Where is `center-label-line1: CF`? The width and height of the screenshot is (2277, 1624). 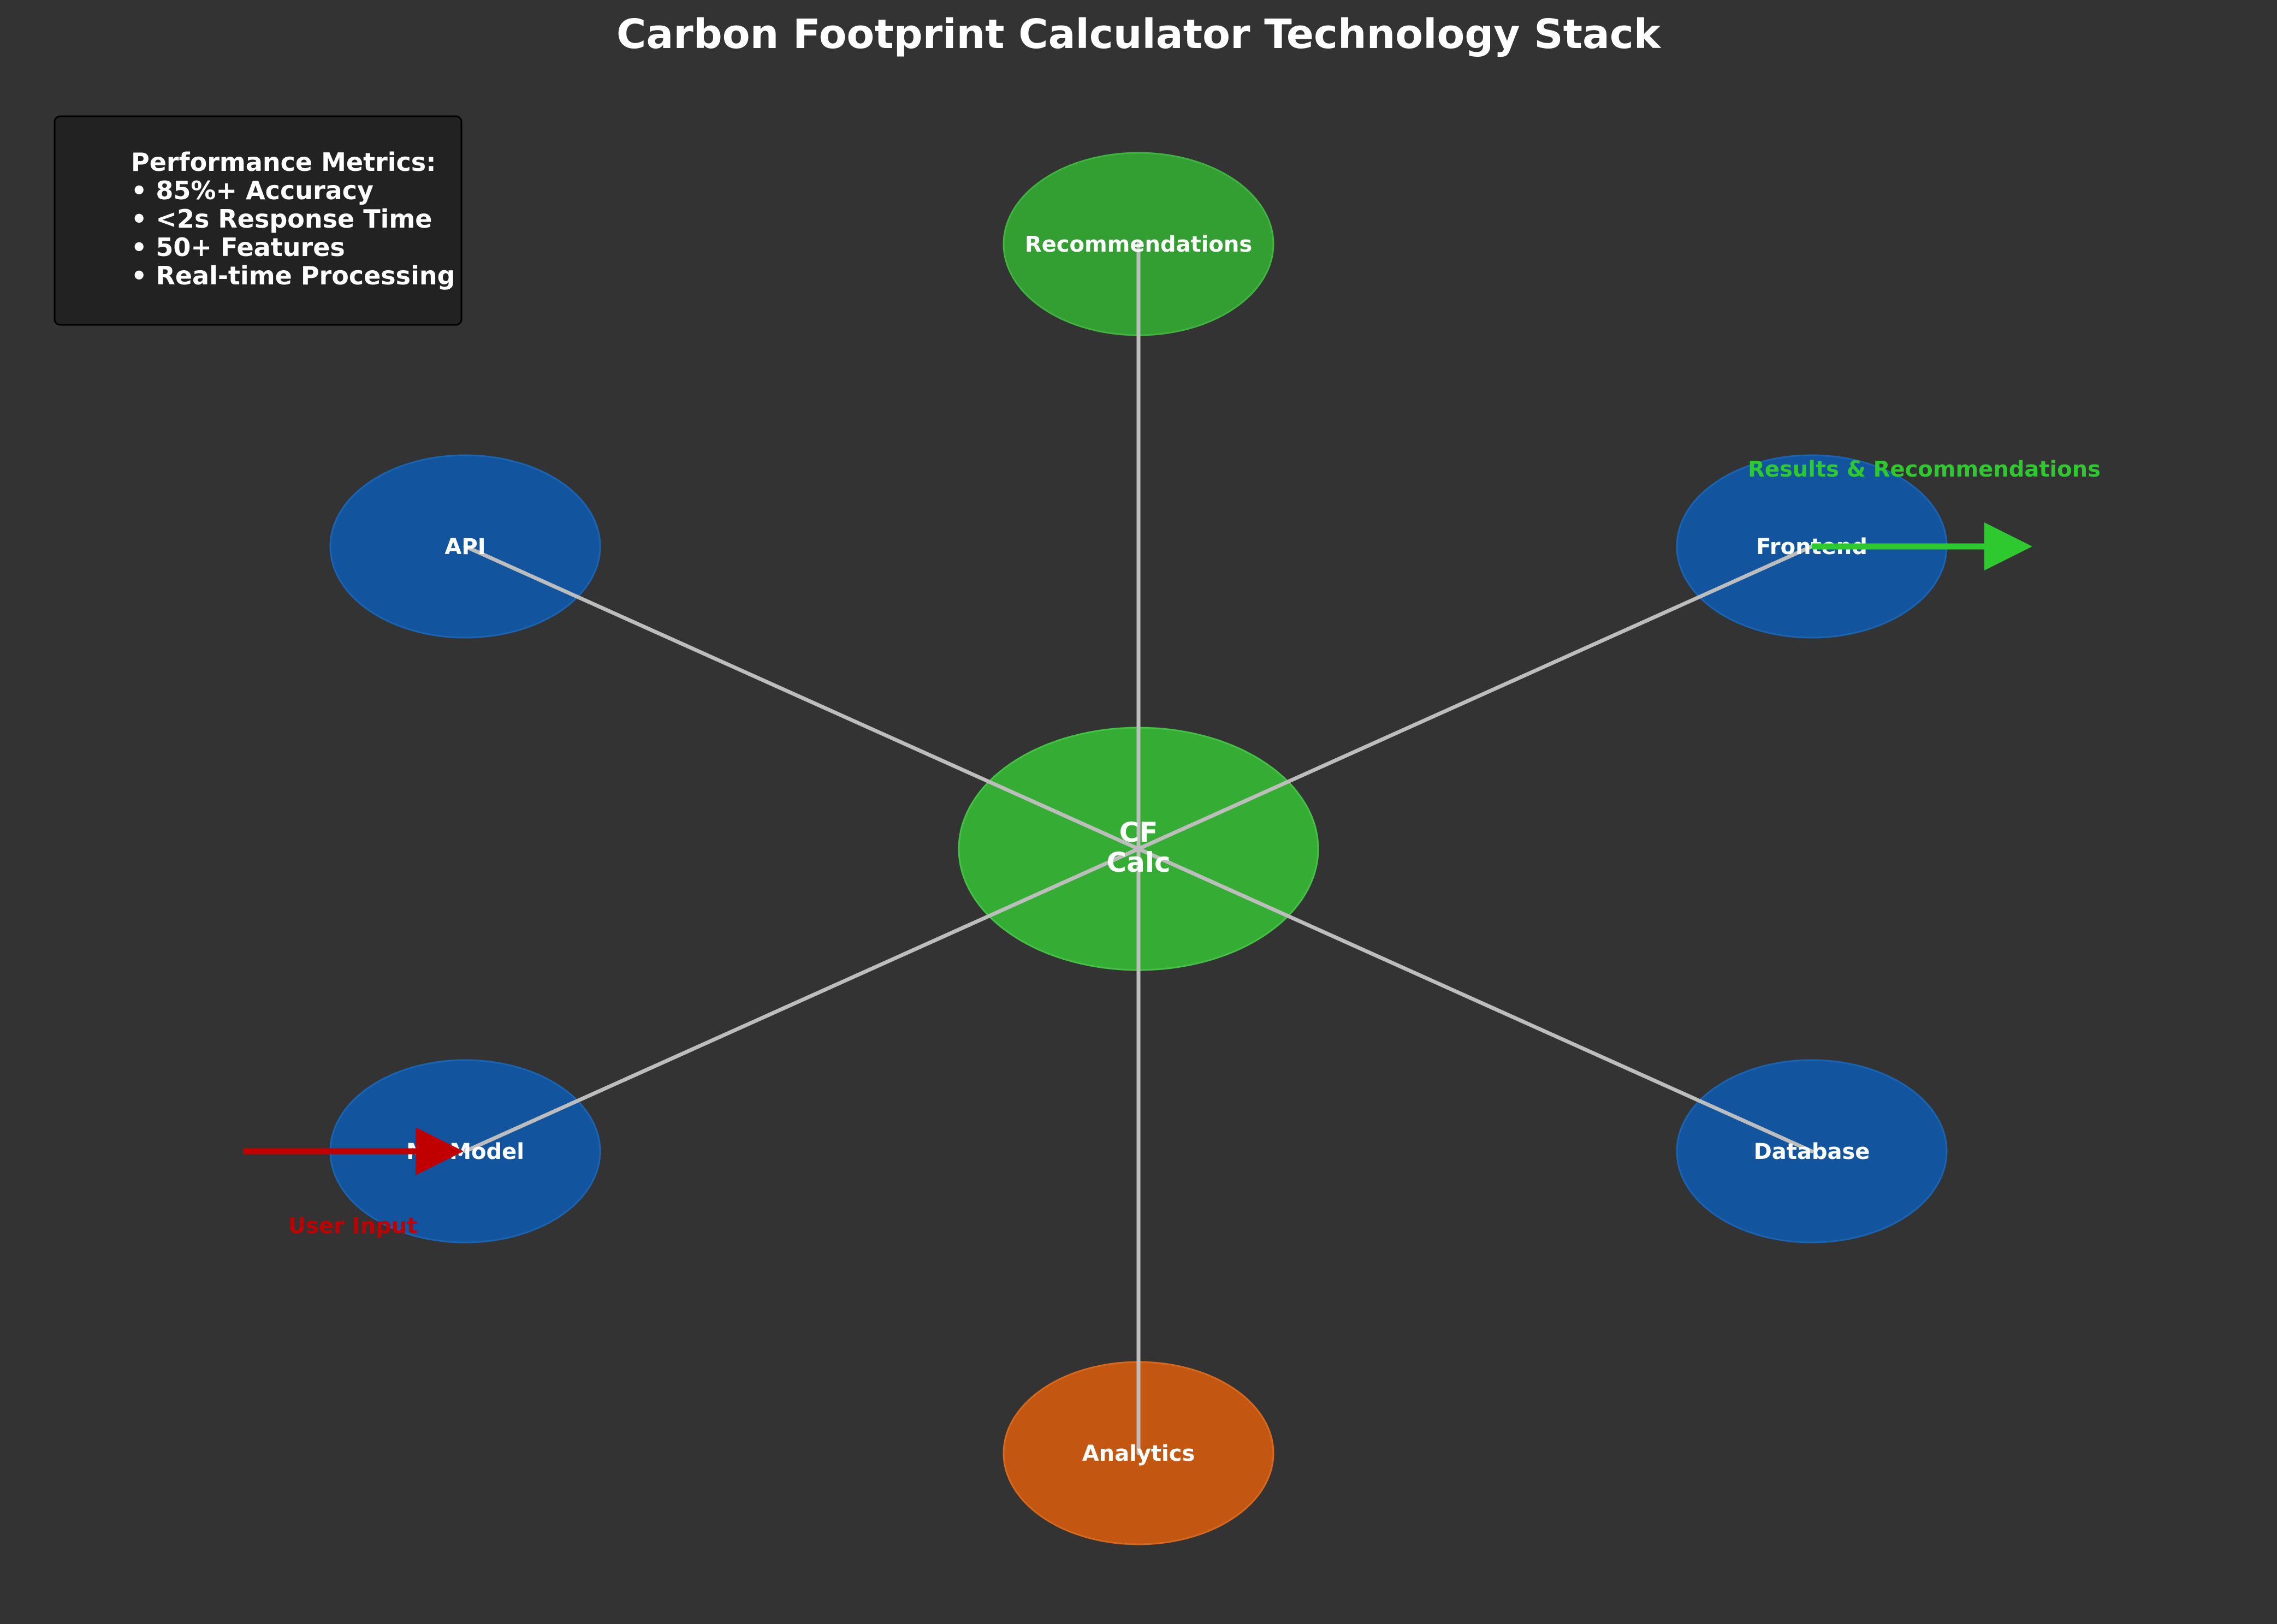 center-label-line1: CF is located at coordinates (1138, 832).